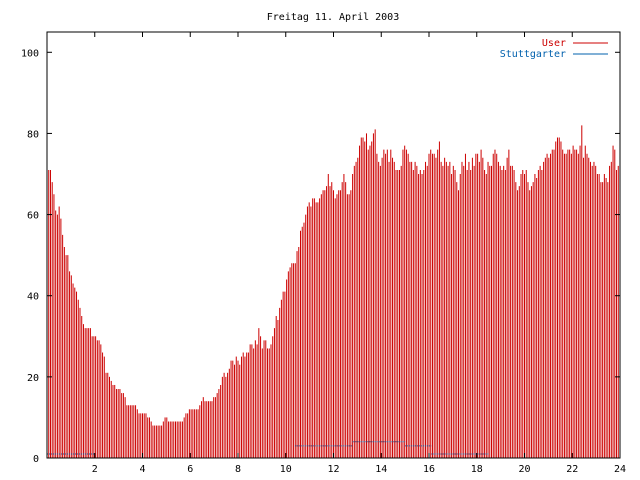 The image size is (640, 480). What do you see at coordinates (554, 43) in the screenshot?
I see `legend-label: User` at bounding box center [554, 43].